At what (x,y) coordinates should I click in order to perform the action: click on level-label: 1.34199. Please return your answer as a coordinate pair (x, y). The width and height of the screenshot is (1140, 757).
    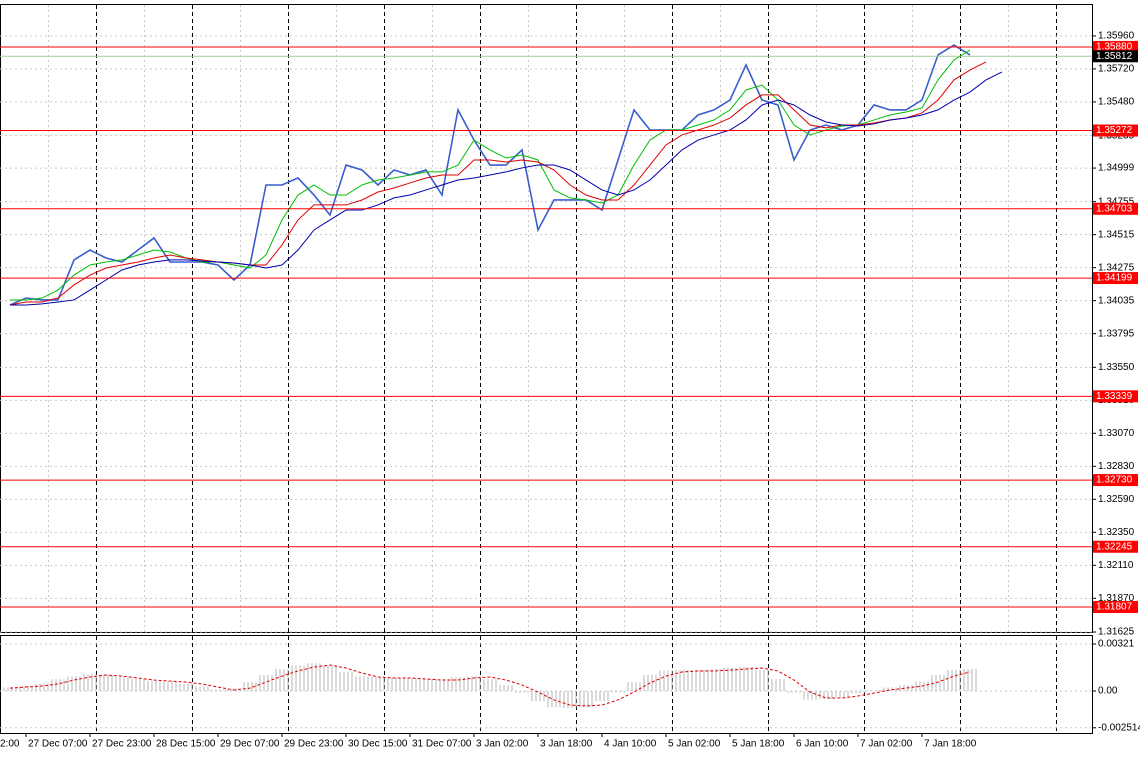
    Looking at the image, I should click on (1114, 278).